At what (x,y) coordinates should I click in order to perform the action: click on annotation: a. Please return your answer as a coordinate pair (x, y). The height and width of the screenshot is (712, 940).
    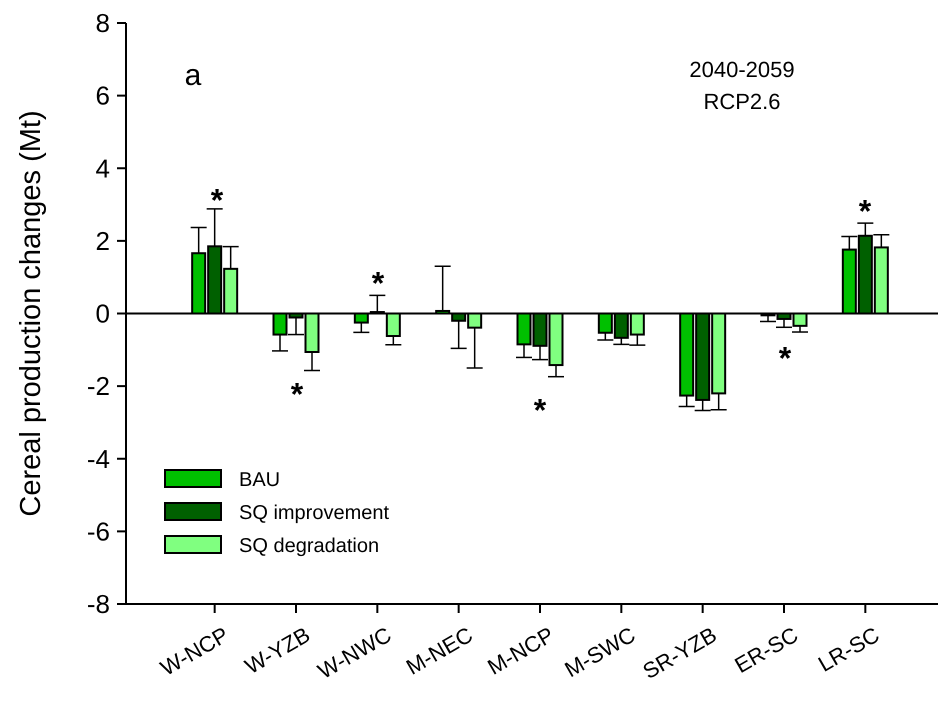
    Looking at the image, I should click on (193, 75).